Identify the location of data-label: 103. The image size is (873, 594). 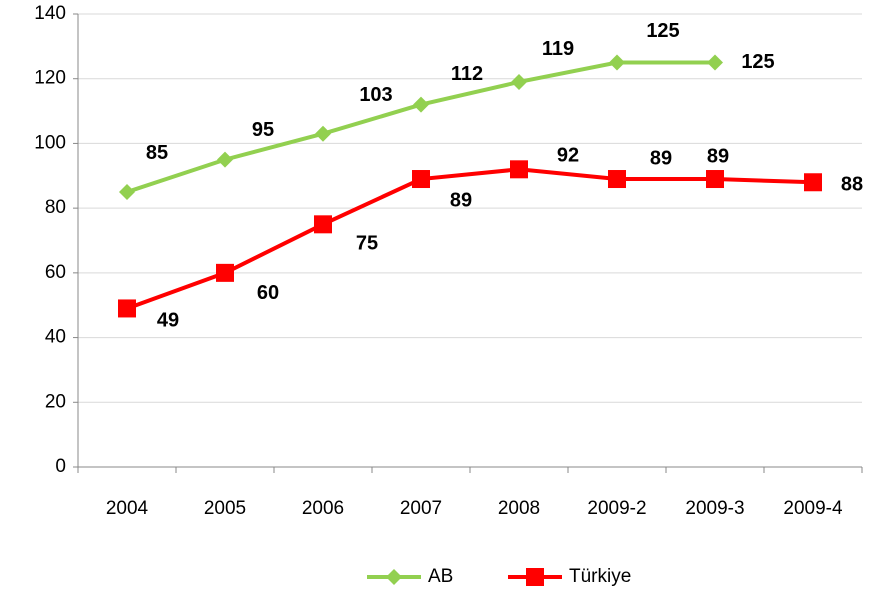
(375, 95).